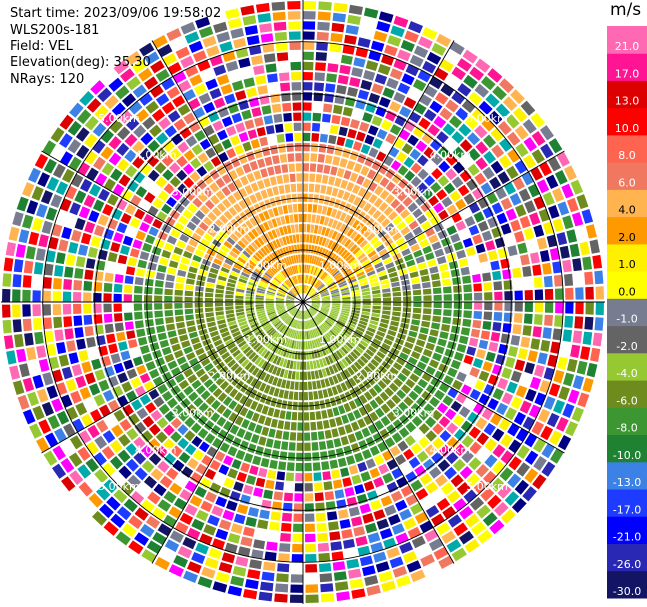 Image resolution: width=647 pixels, height=607 pixels. I want to click on colorbar-segment, so click(627, 257).